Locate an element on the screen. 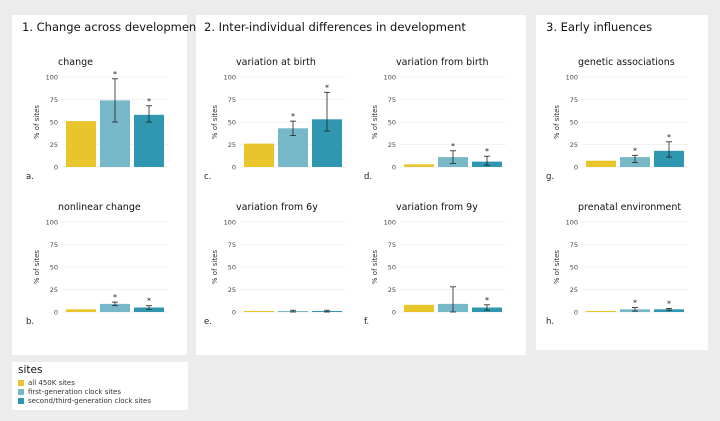  chart-title: nonlinear change is located at coordinates (99, 207).